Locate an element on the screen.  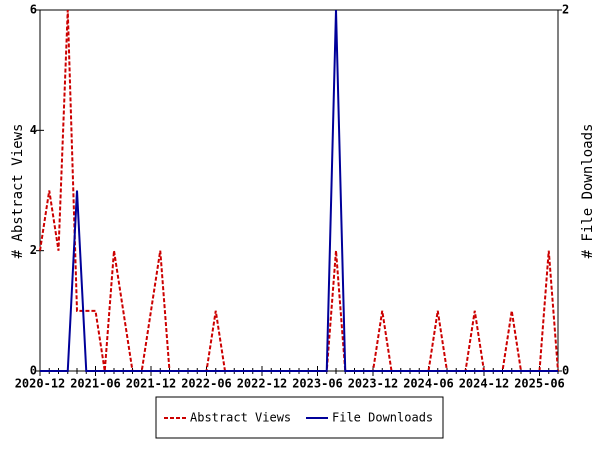
x-tick-label: 2023-12 is located at coordinates (373, 384).